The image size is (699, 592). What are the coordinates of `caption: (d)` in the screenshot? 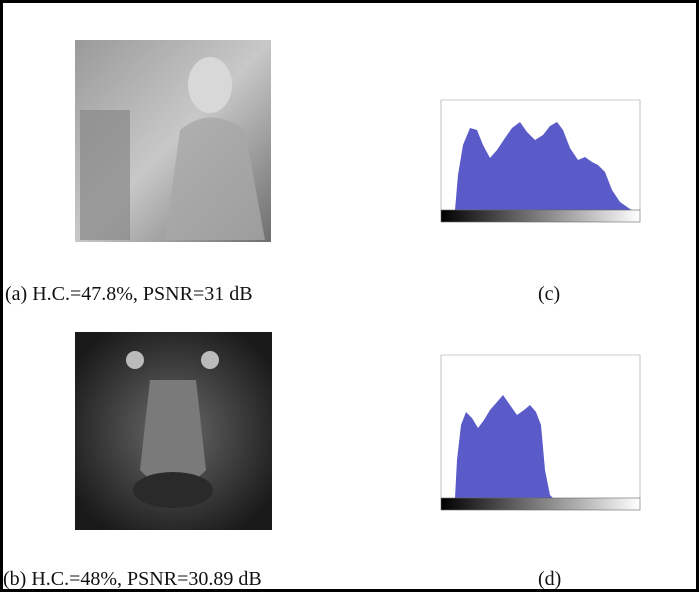 It's located at (549, 579).